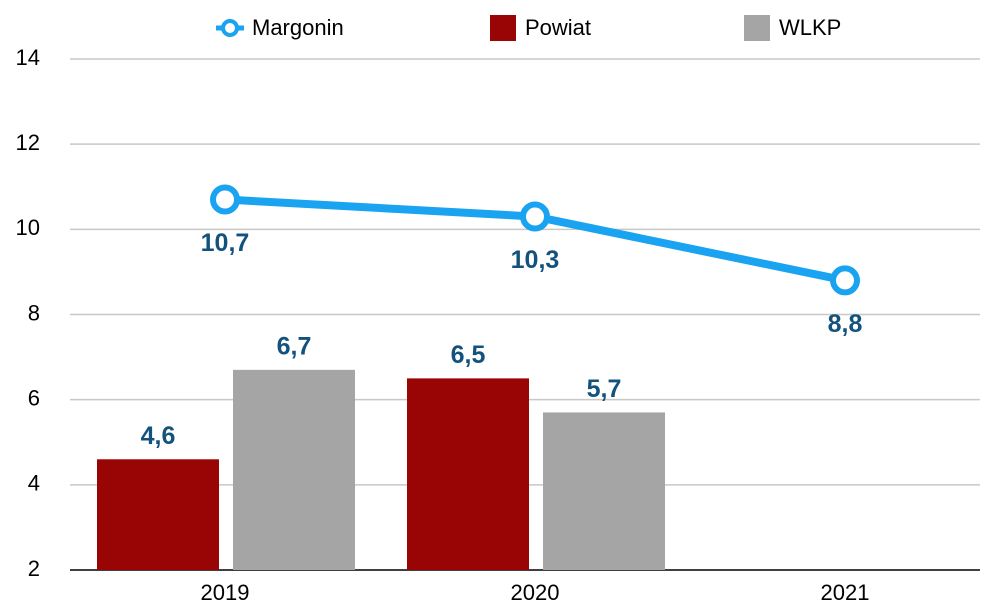  What do you see at coordinates (28, 142) in the screenshot?
I see `y-tick-label: 12` at bounding box center [28, 142].